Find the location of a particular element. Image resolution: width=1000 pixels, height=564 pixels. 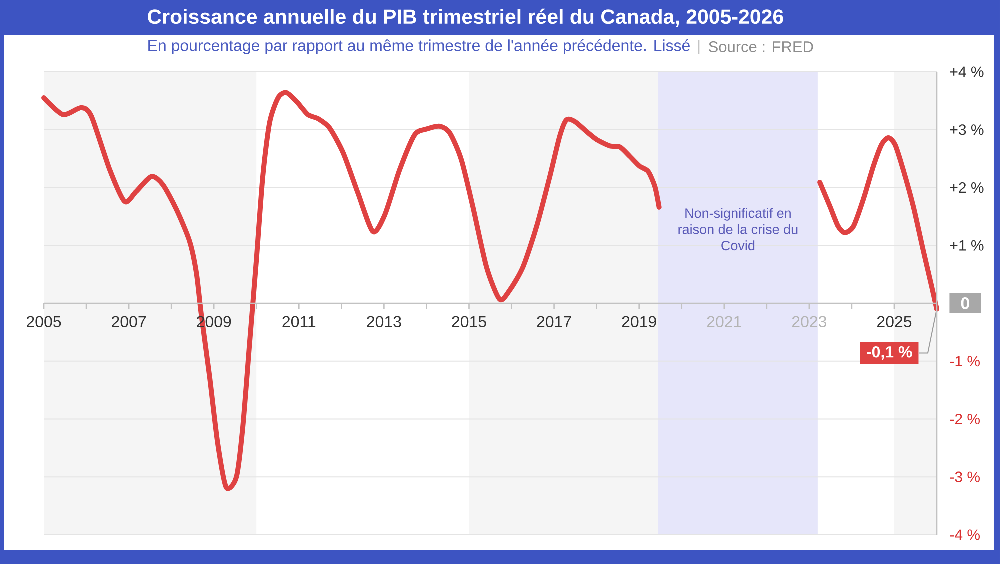

x-tick-label: 2017 is located at coordinates (554, 322).